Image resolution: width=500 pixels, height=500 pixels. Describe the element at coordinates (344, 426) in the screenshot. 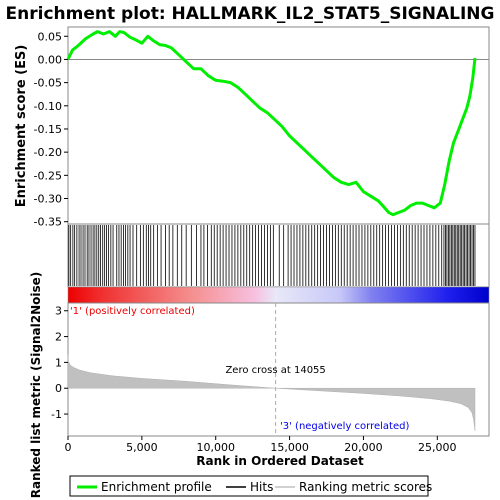

I see `negative-correlated-label: '3' (negatively correlated)` at that location.